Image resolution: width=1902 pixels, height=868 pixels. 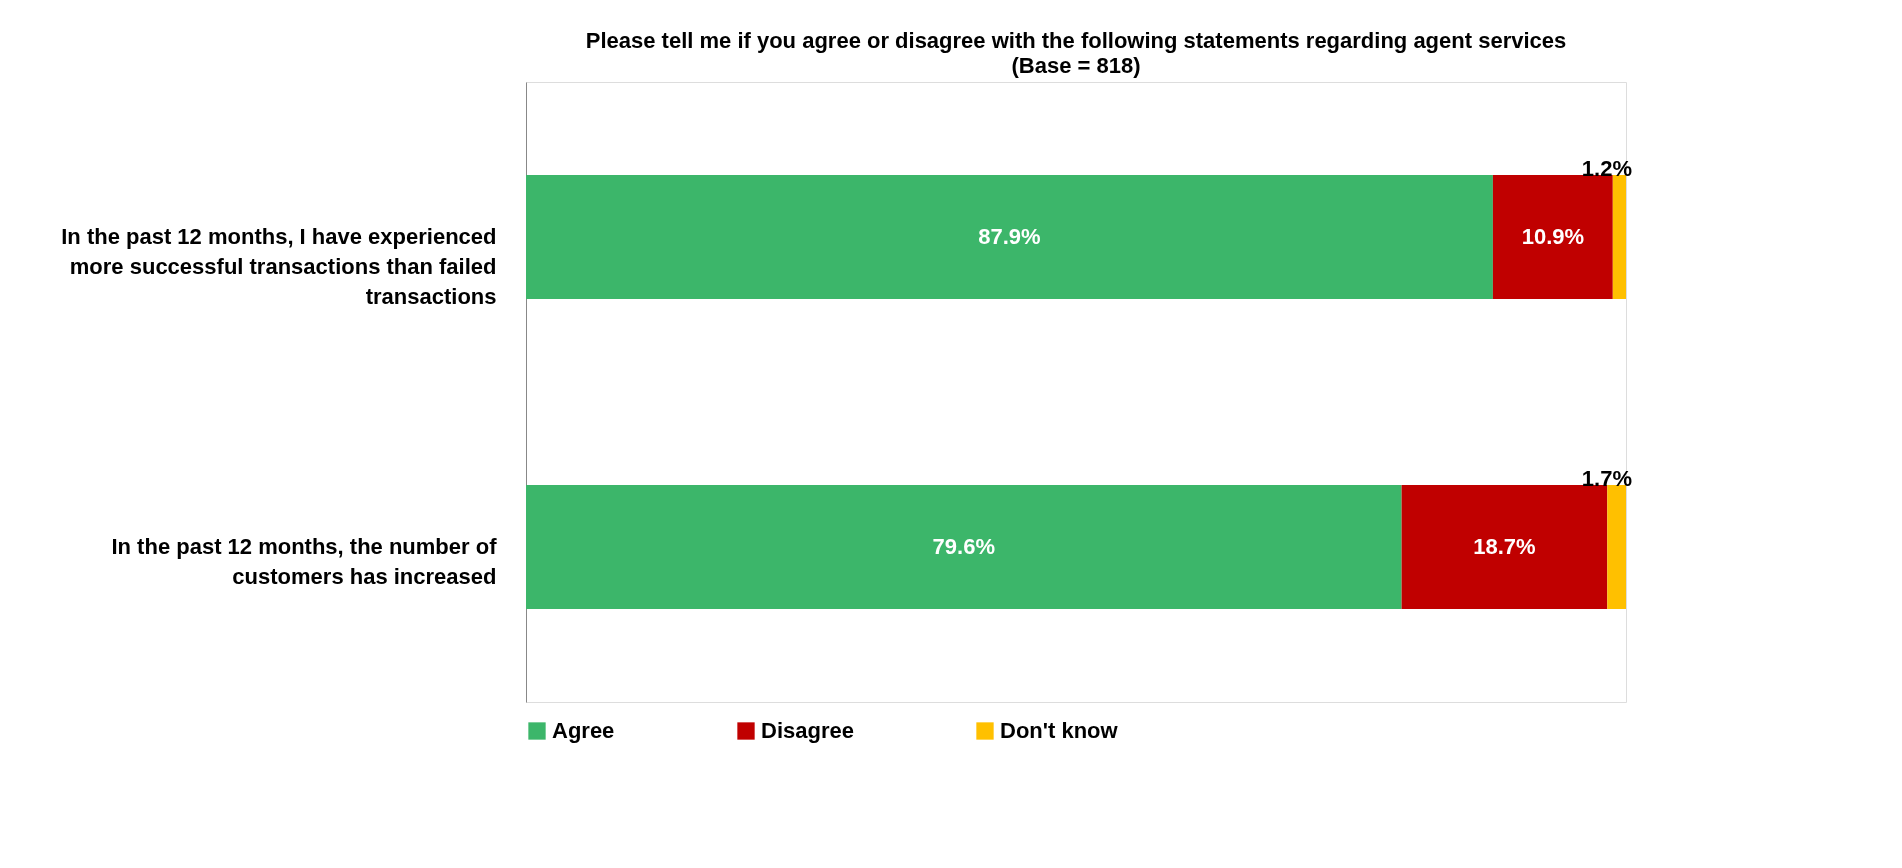 I want to click on data-label: 18.7%, so click(x=1504, y=546).